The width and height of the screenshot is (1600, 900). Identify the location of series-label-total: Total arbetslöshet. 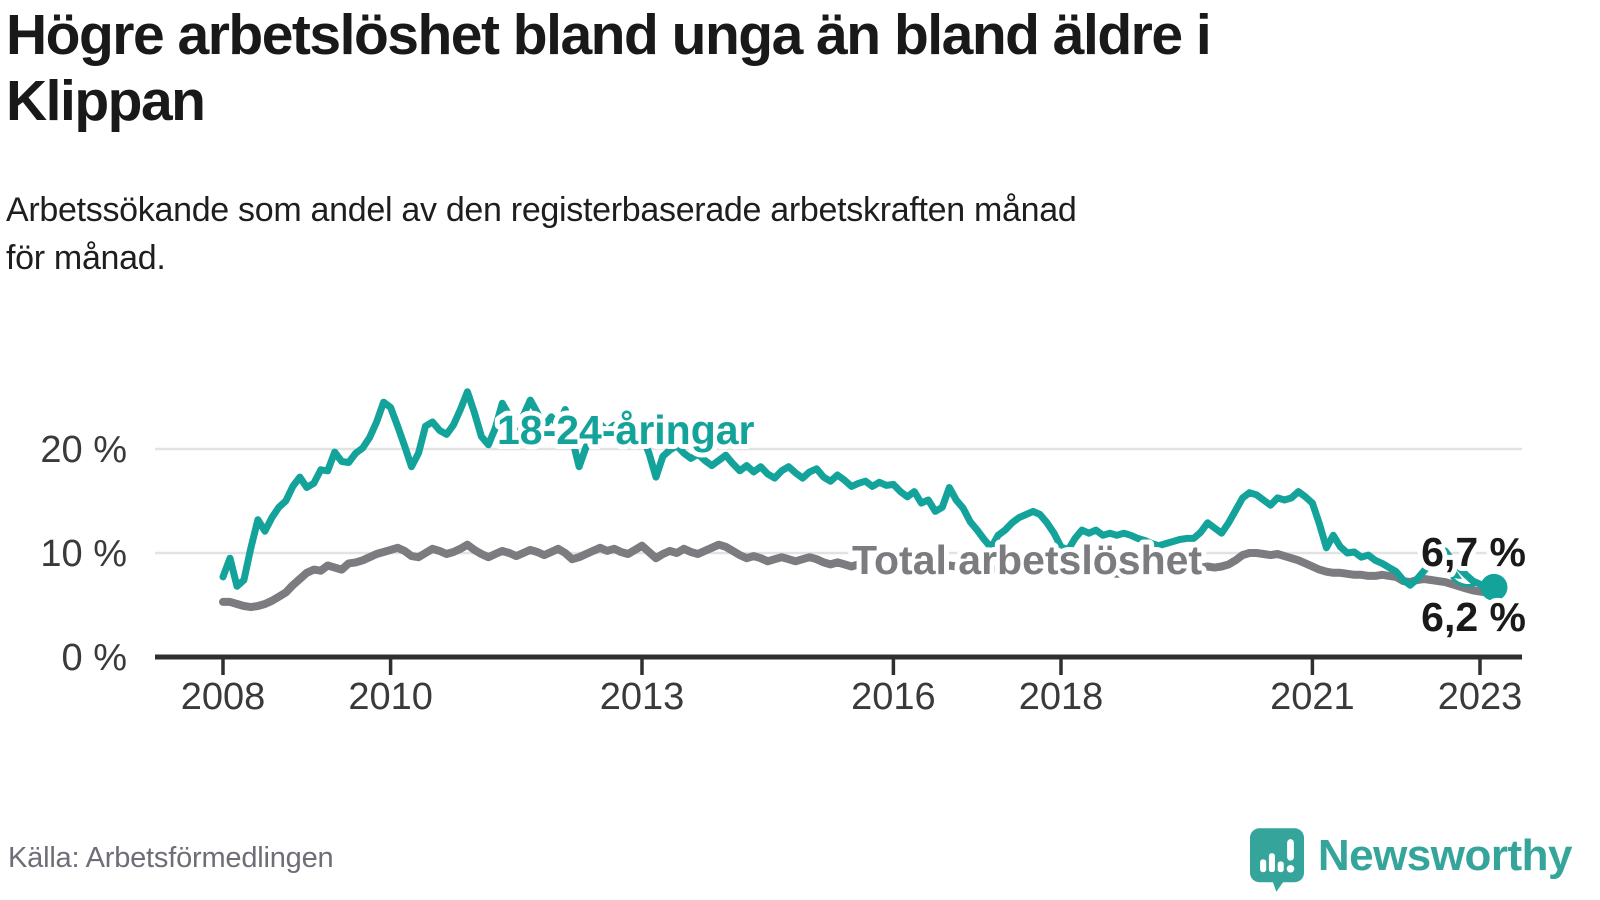
(1027, 560).